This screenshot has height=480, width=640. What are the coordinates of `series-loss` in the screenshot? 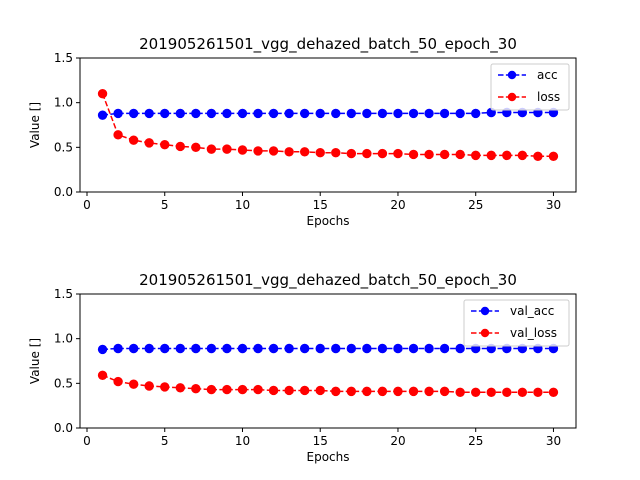 It's located at (328, 125).